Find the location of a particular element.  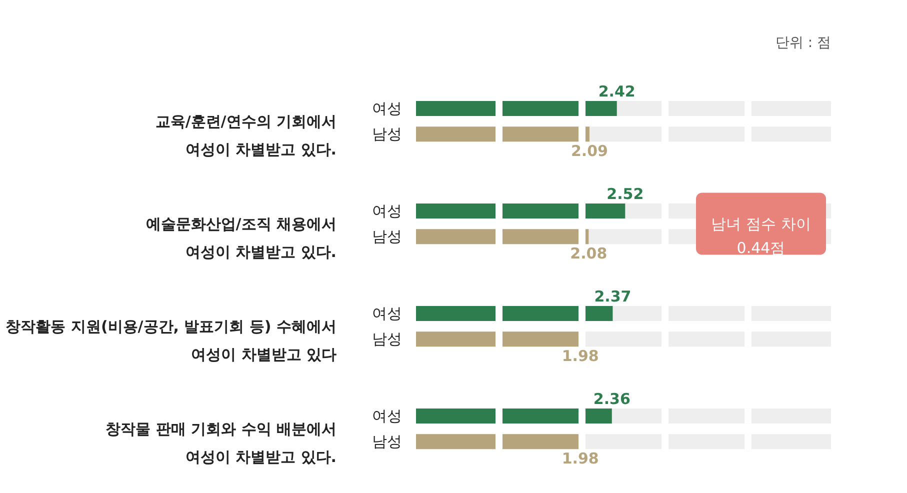

series-label: 남성 is located at coordinates (387, 134).